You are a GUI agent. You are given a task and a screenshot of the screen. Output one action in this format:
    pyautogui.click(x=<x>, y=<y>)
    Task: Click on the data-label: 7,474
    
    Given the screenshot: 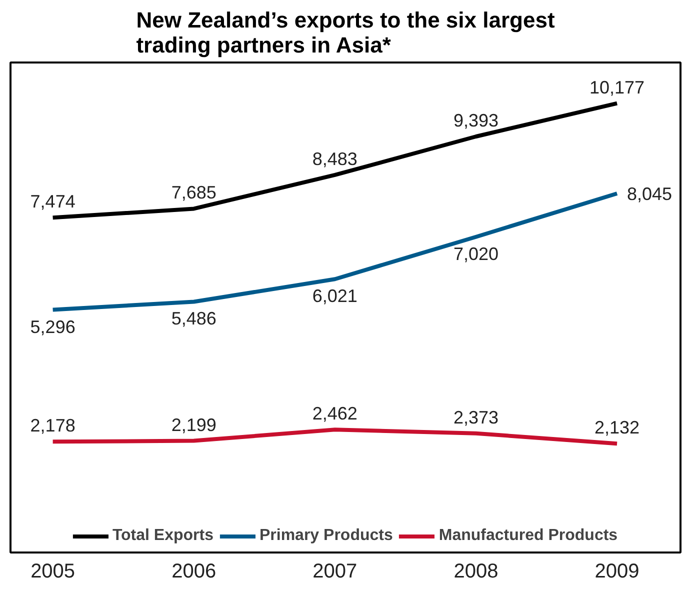 What is the action you would take?
    pyautogui.click(x=53, y=202)
    